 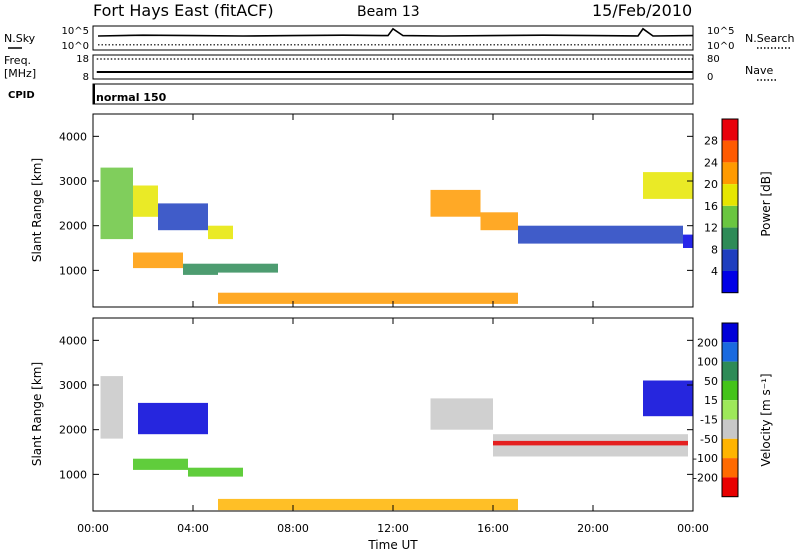 What do you see at coordinates (707, 342) in the screenshot?
I see `velocity-colorbar-tick-0: 200` at bounding box center [707, 342].